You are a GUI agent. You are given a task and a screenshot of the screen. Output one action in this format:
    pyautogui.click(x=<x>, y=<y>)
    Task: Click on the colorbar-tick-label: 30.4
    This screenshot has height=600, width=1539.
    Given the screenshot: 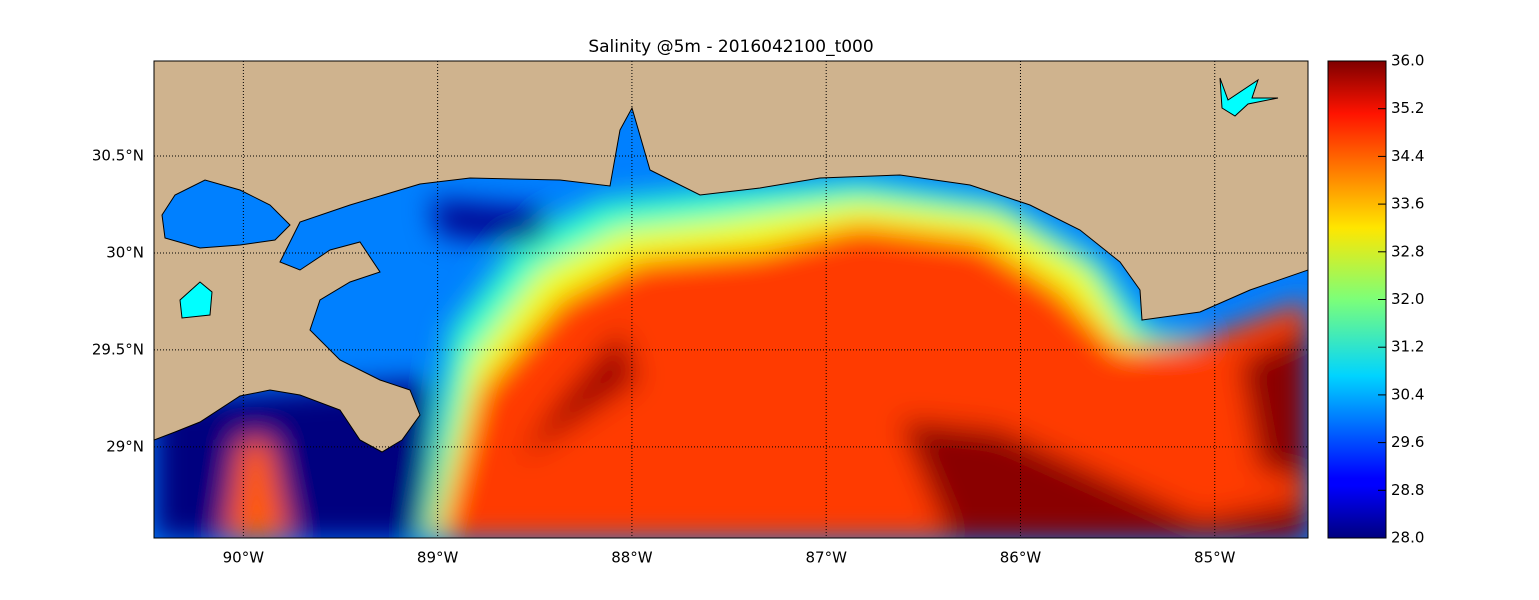 What is the action you would take?
    pyautogui.click(x=1407, y=394)
    